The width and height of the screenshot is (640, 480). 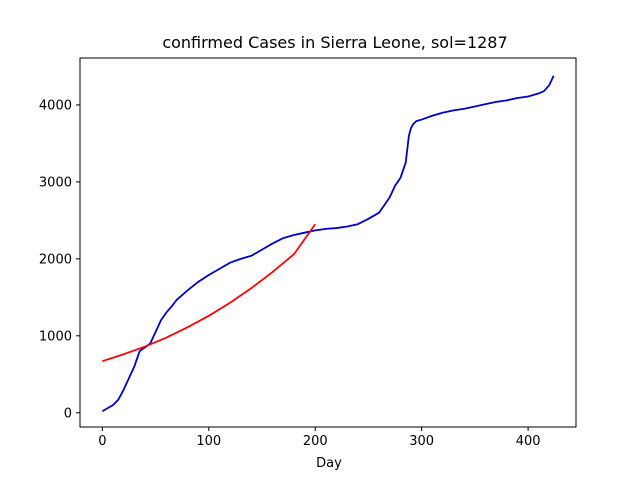 What do you see at coordinates (315, 441) in the screenshot?
I see `x-tick-label-200: 200` at bounding box center [315, 441].